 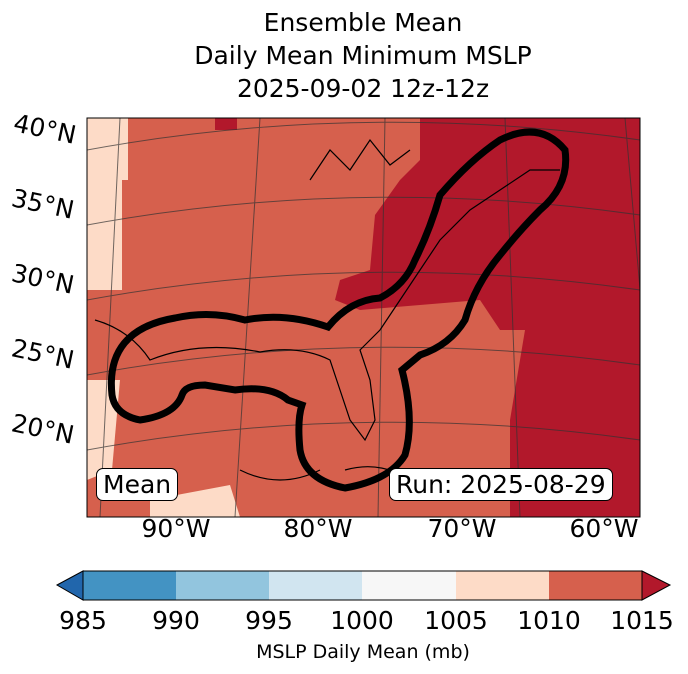 I want to click on colorbar-tick: 990, so click(x=176, y=620).